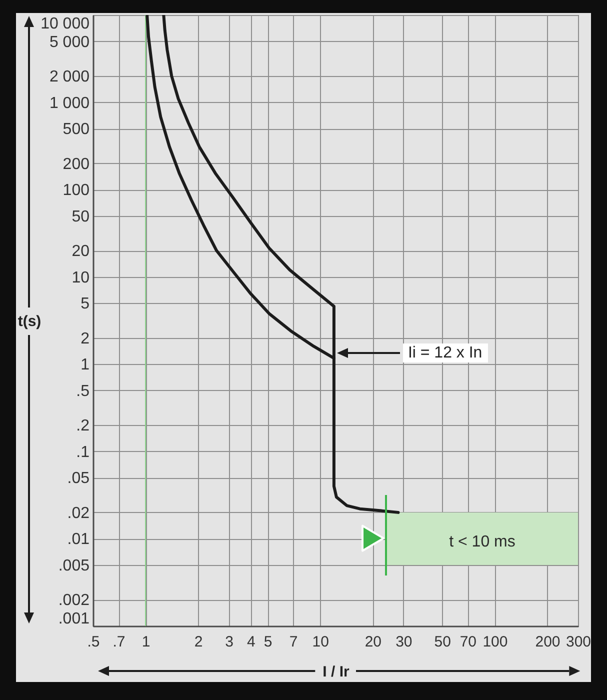  Describe the element at coordinates (442, 642) in the screenshot. I see `x-tick-label: 50` at that location.